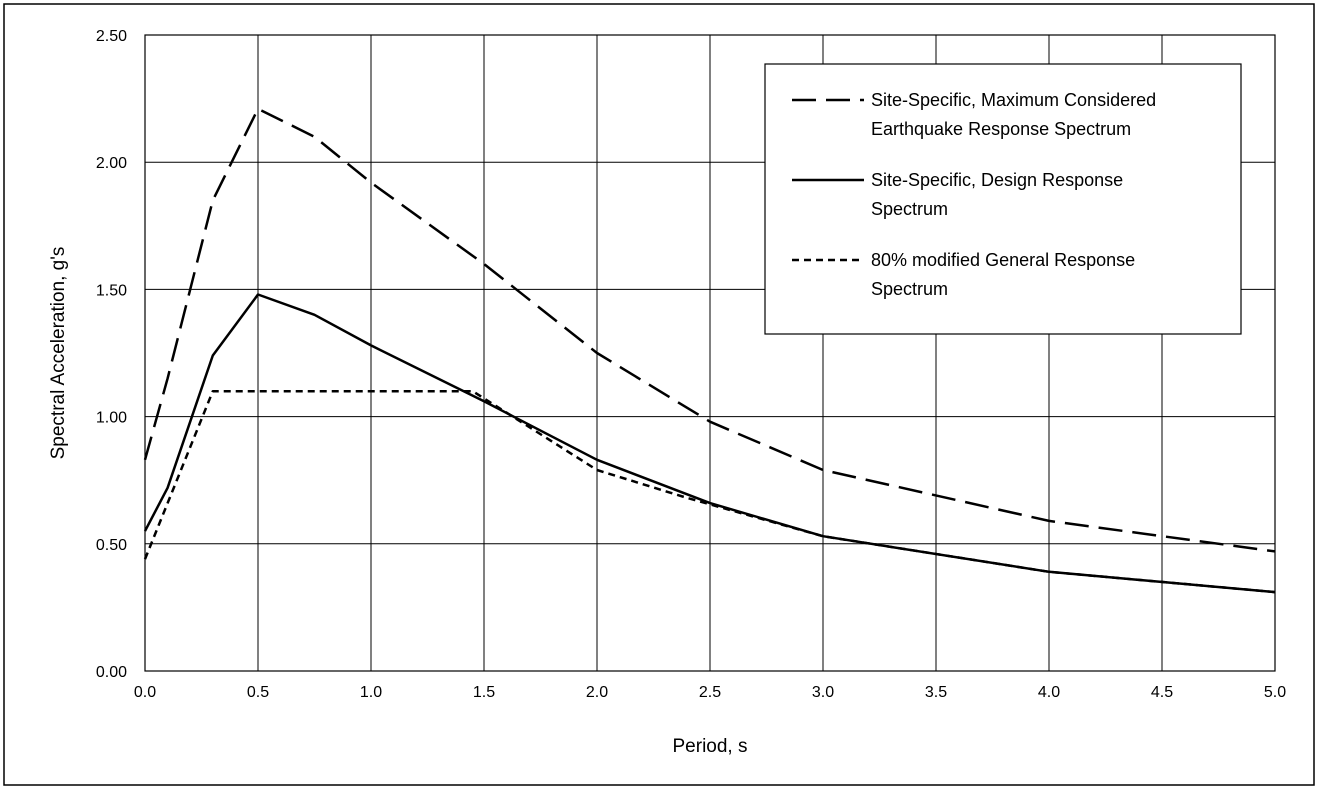 This screenshot has width=1318, height=794. What do you see at coordinates (1049, 692) in the screenshot?
I see `x-tick-label: 4.0` at bounding box center [1049, 692].